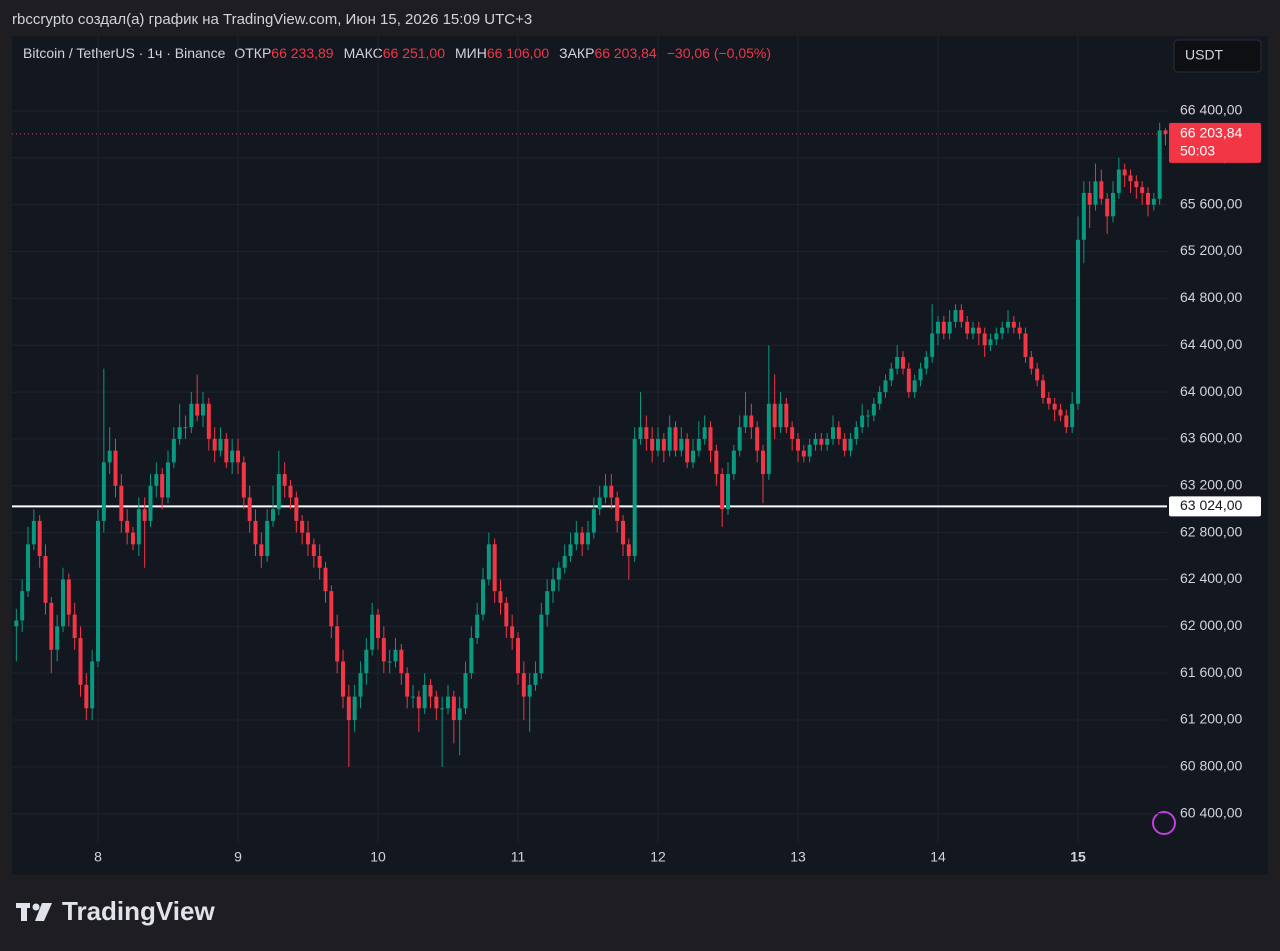  Describe the element at coordinates (1211, 578) in the screenshot. I see `y-tick-label: 62 400,00` at that location.